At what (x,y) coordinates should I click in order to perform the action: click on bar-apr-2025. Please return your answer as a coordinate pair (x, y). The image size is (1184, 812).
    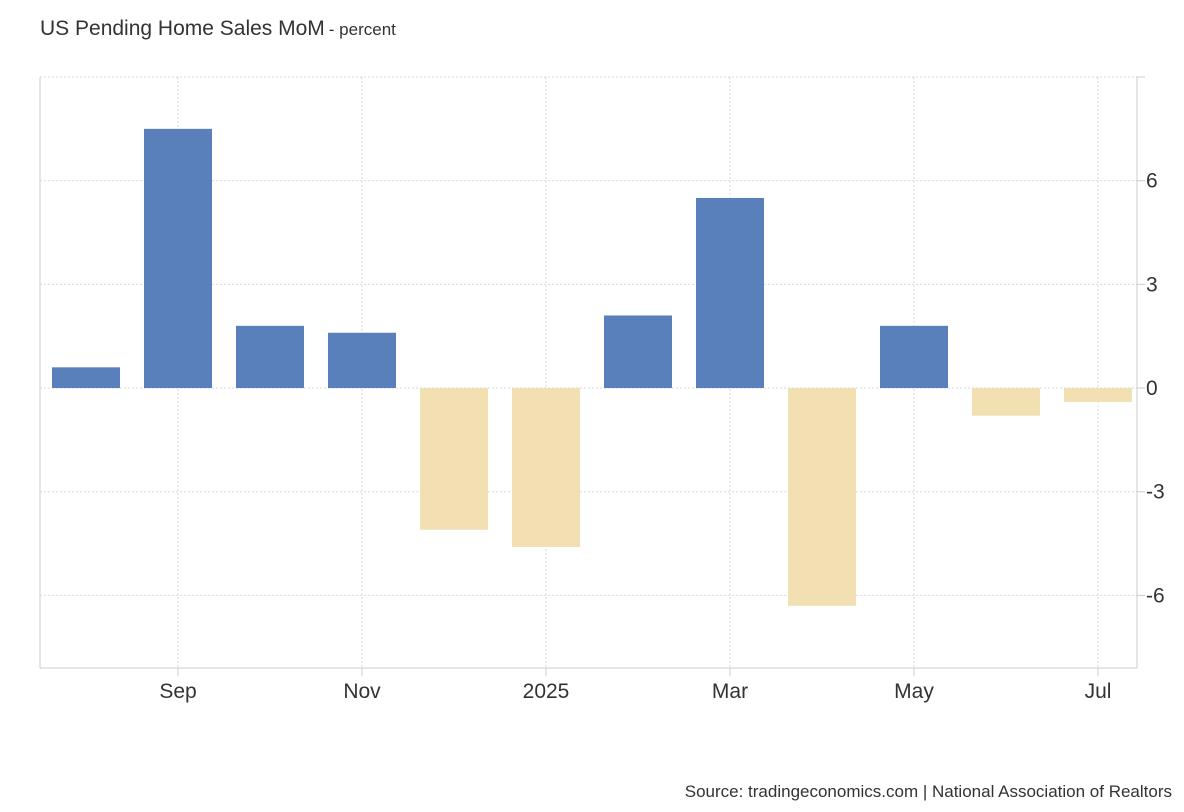
    Looking at the image, I should click on (822, 497).